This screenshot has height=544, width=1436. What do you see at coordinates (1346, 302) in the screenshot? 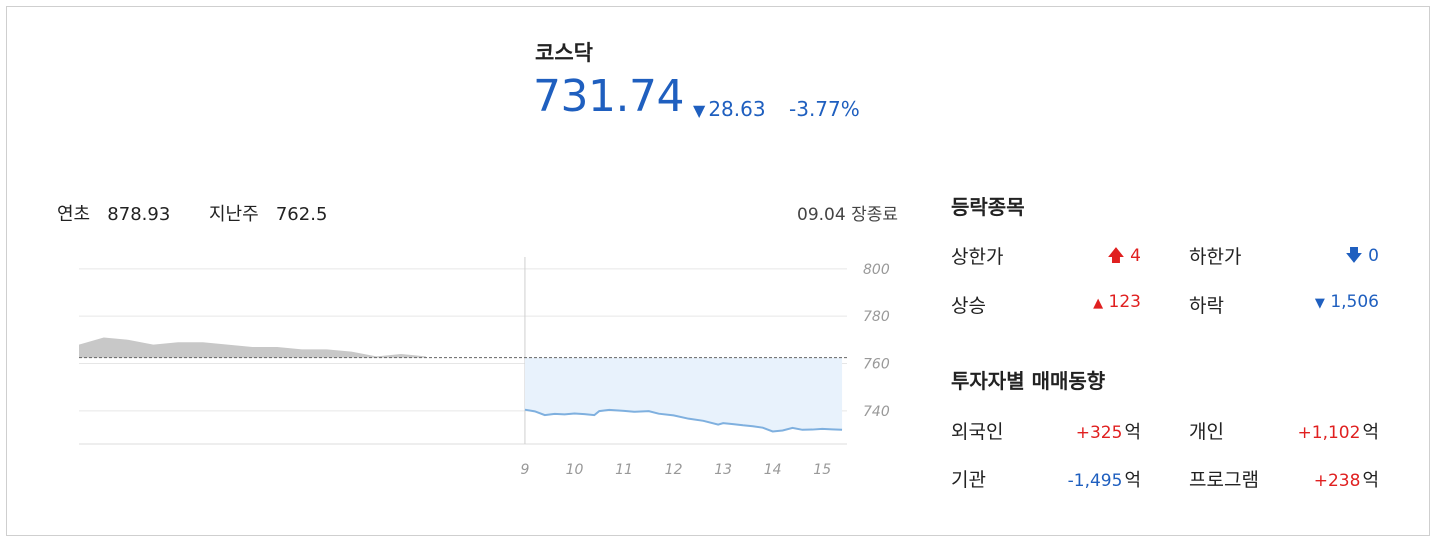
I see `decline-value: ▼ 1,506` at bounding box center [1346, 302].